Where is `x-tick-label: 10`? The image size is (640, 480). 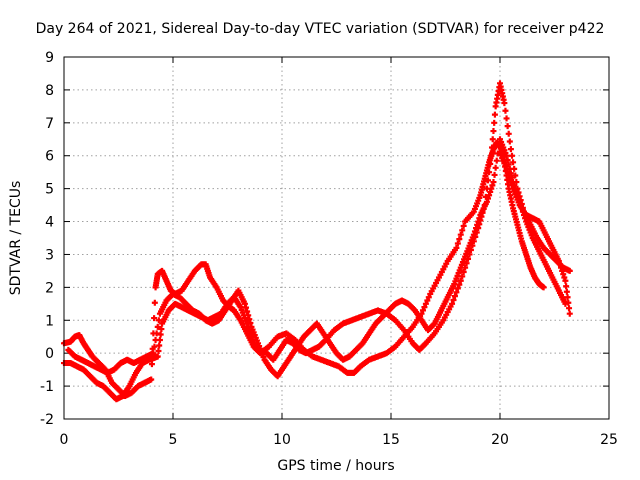 x-tick-label: 10 is located at coordinates (282, 440).